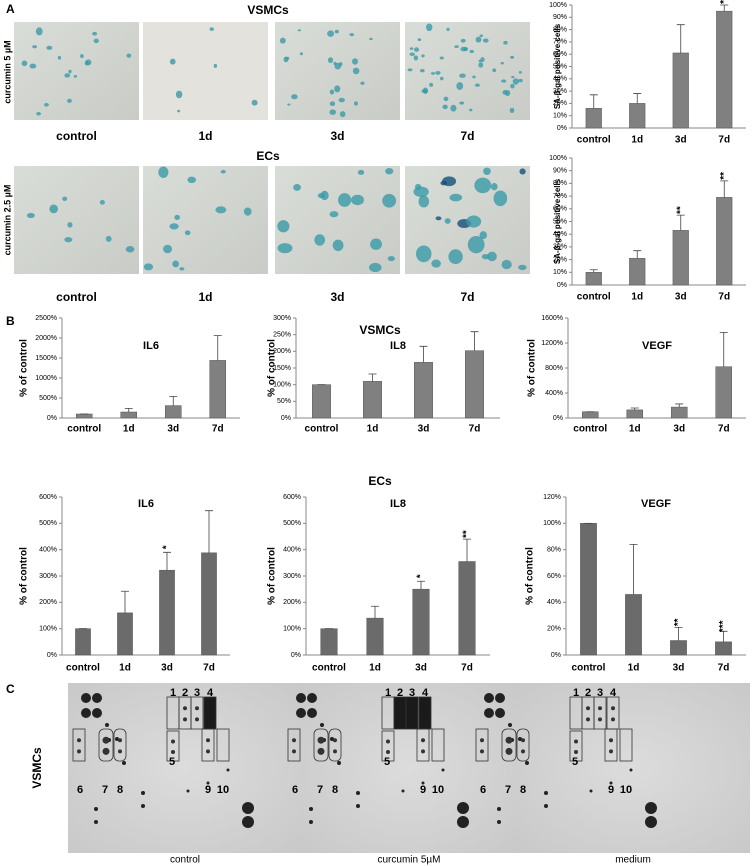 The width and height of the screenshot is (756, 866). Describe the element at coordinates (46, 378) in the screenshot. I see `y-tick-label: 1000%` at that location.